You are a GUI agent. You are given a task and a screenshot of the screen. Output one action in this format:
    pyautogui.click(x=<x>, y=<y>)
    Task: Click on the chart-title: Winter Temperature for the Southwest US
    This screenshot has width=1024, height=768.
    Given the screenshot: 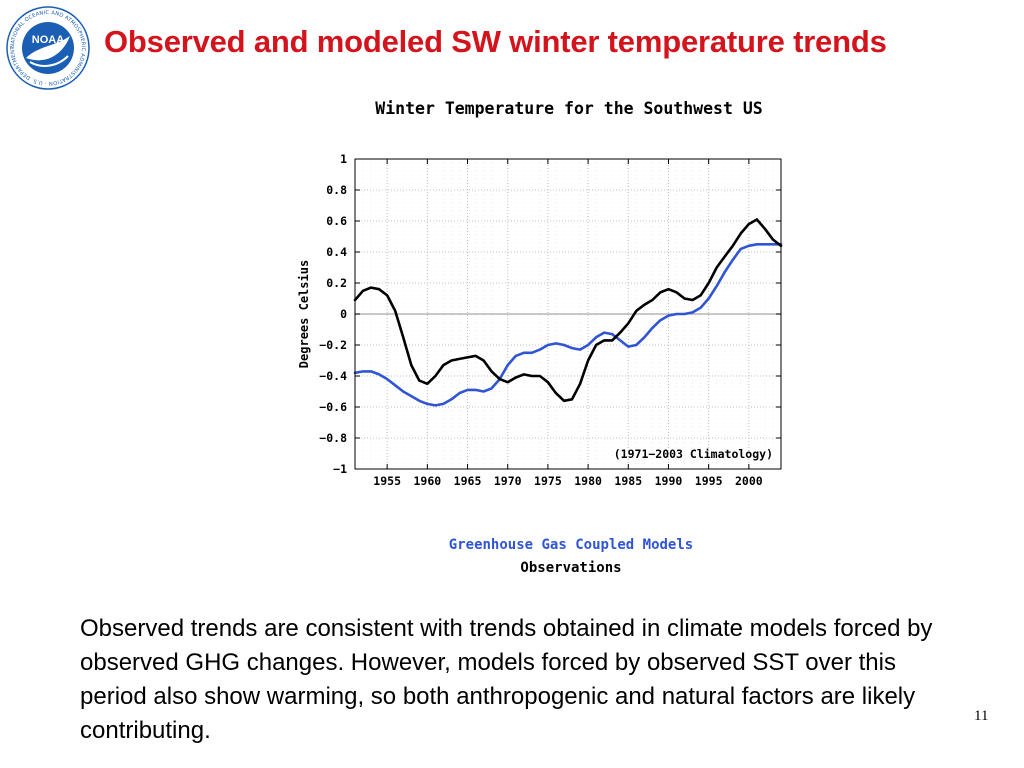 What is the action you would take?
    pyautogui.click(x=568, y=108)
    